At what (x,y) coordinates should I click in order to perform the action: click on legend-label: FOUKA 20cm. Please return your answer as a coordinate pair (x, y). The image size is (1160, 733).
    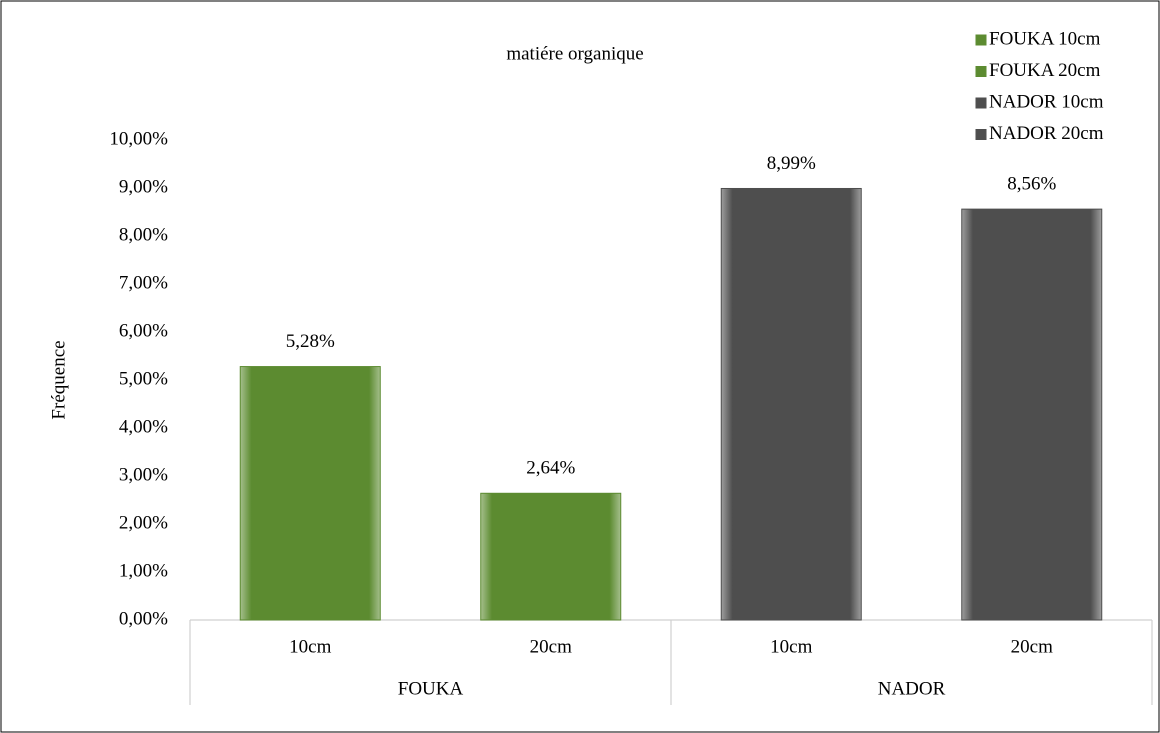
    Looking at the image, I should click on (1045, 70).